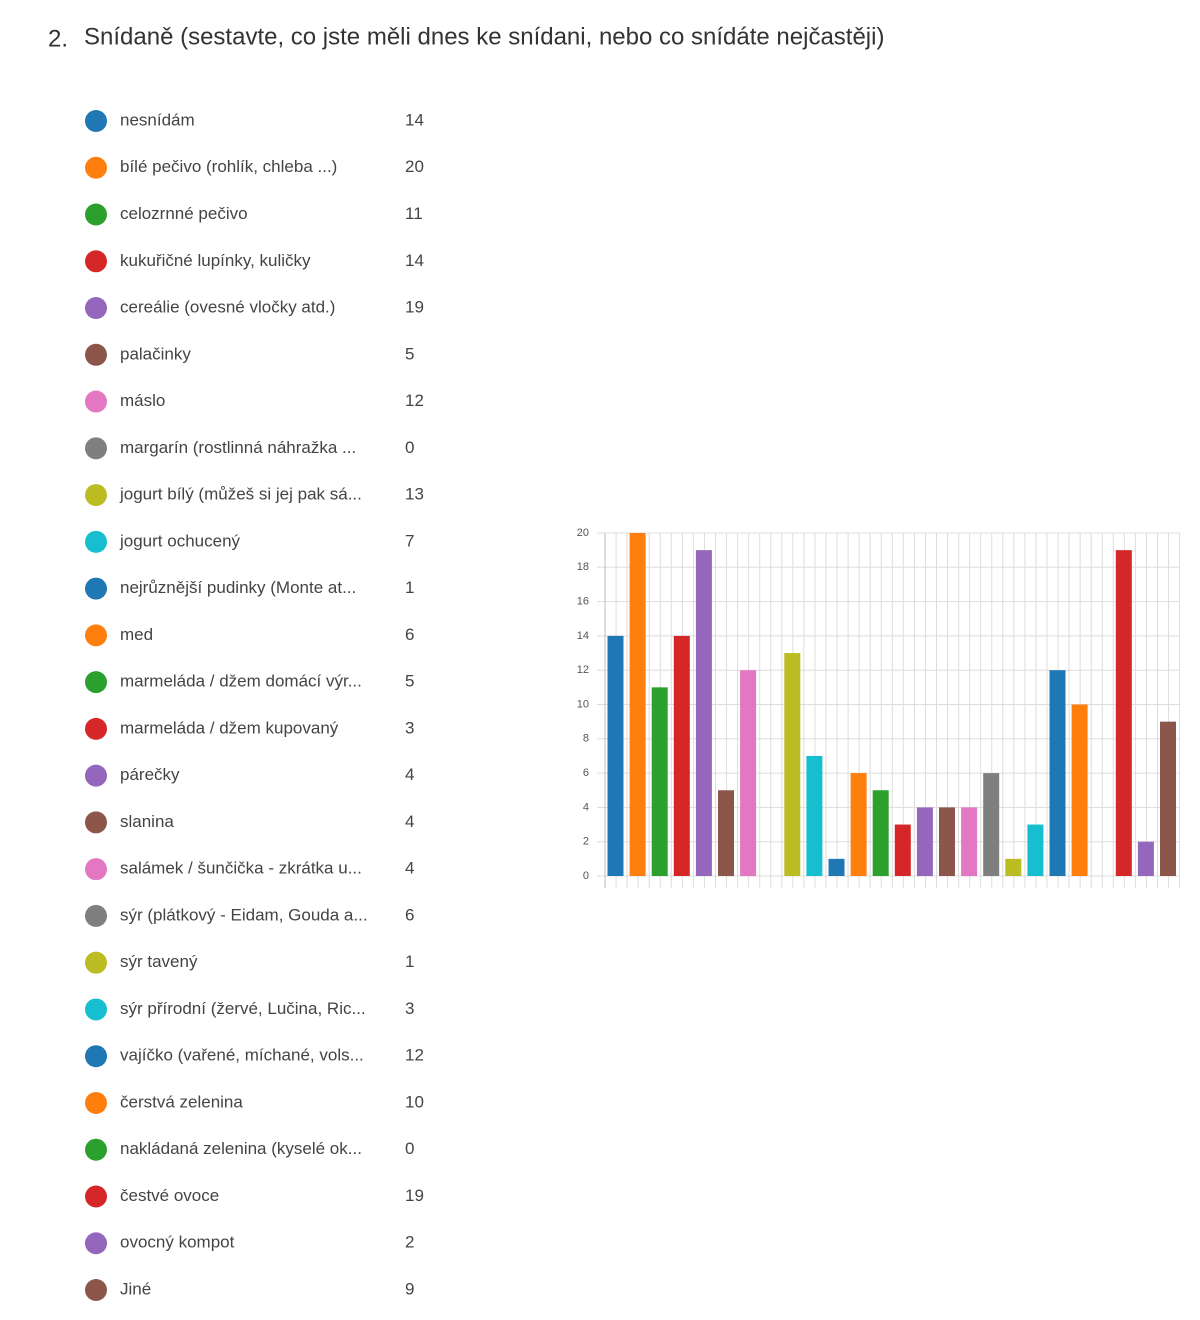 The image size is (1200, 1320). Describe the element at coordinates (147, 821) in the screenshot. I see `legend-label: slanina` at that location.